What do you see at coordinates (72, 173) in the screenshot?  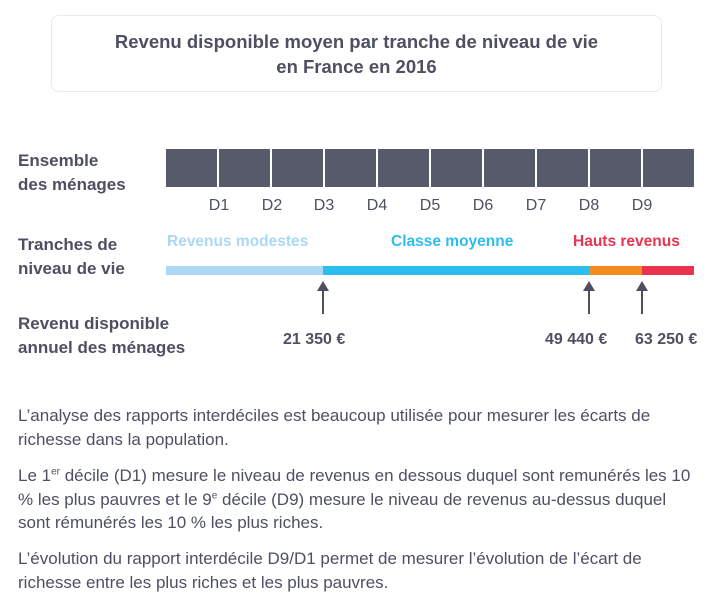 I see `label-ensemble: Ensemble des ménages` at bounding box center [72, 173].